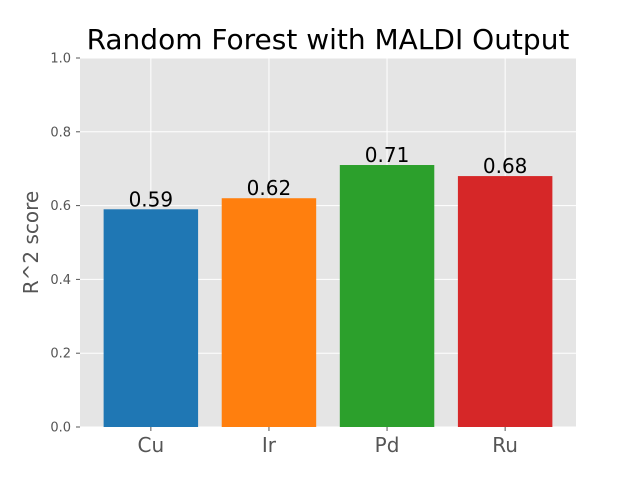 This screenshot has width=640, height=480. Describe the element at coordinates (387, 296) in the screenshot. I see `bar-pd` at that location.